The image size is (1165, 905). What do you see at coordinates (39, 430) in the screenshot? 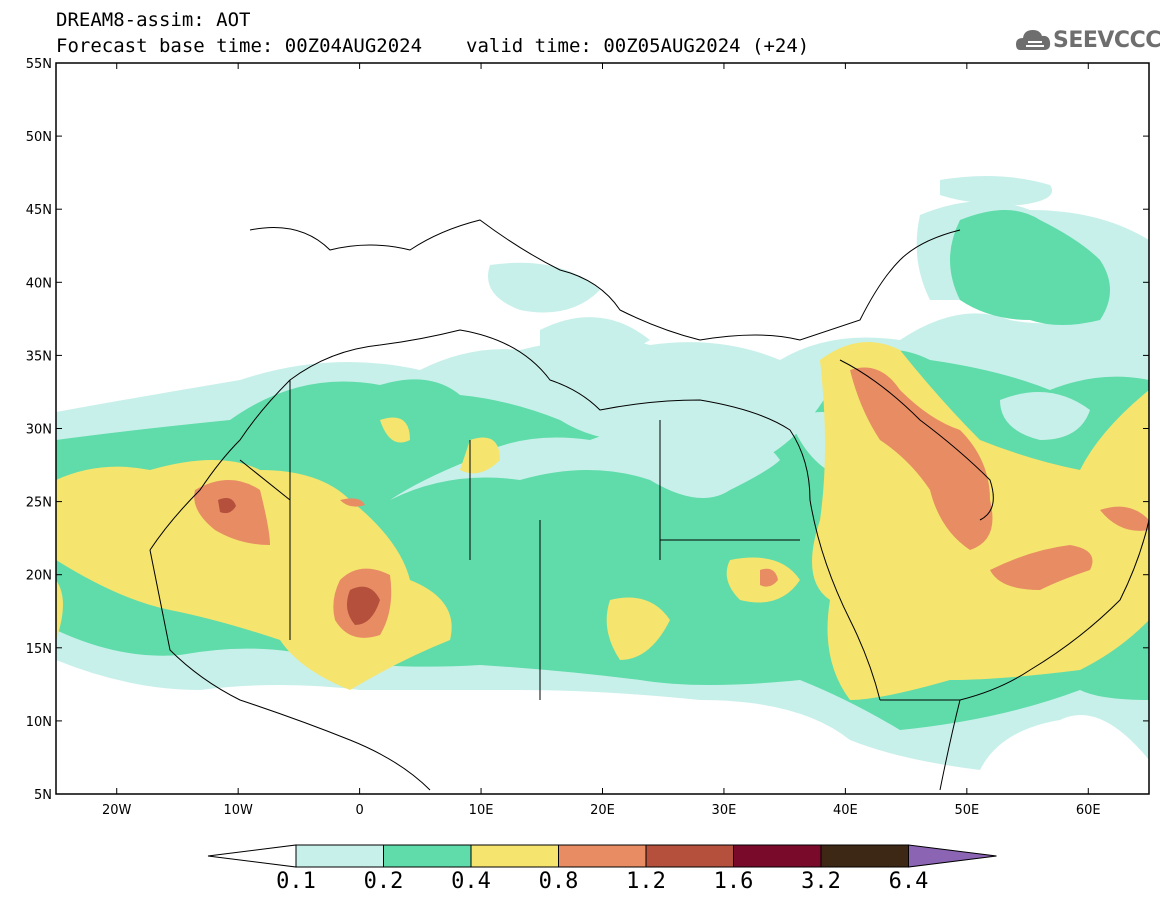
I see `lat-tick-label: 30N` at bounding box center [39, 430].